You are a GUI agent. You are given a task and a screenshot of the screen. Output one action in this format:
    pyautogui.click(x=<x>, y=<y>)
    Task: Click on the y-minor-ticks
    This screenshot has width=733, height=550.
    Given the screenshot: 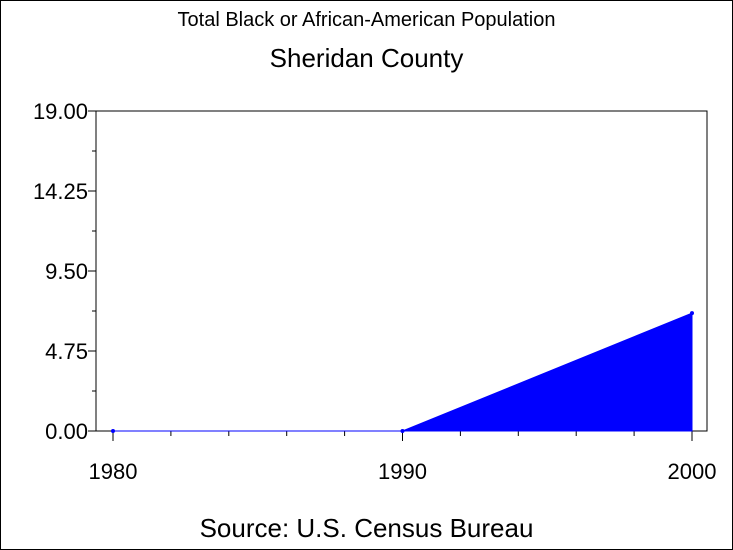 What is the action you would take?
    pyautogui.click(x=94, y=271)
    